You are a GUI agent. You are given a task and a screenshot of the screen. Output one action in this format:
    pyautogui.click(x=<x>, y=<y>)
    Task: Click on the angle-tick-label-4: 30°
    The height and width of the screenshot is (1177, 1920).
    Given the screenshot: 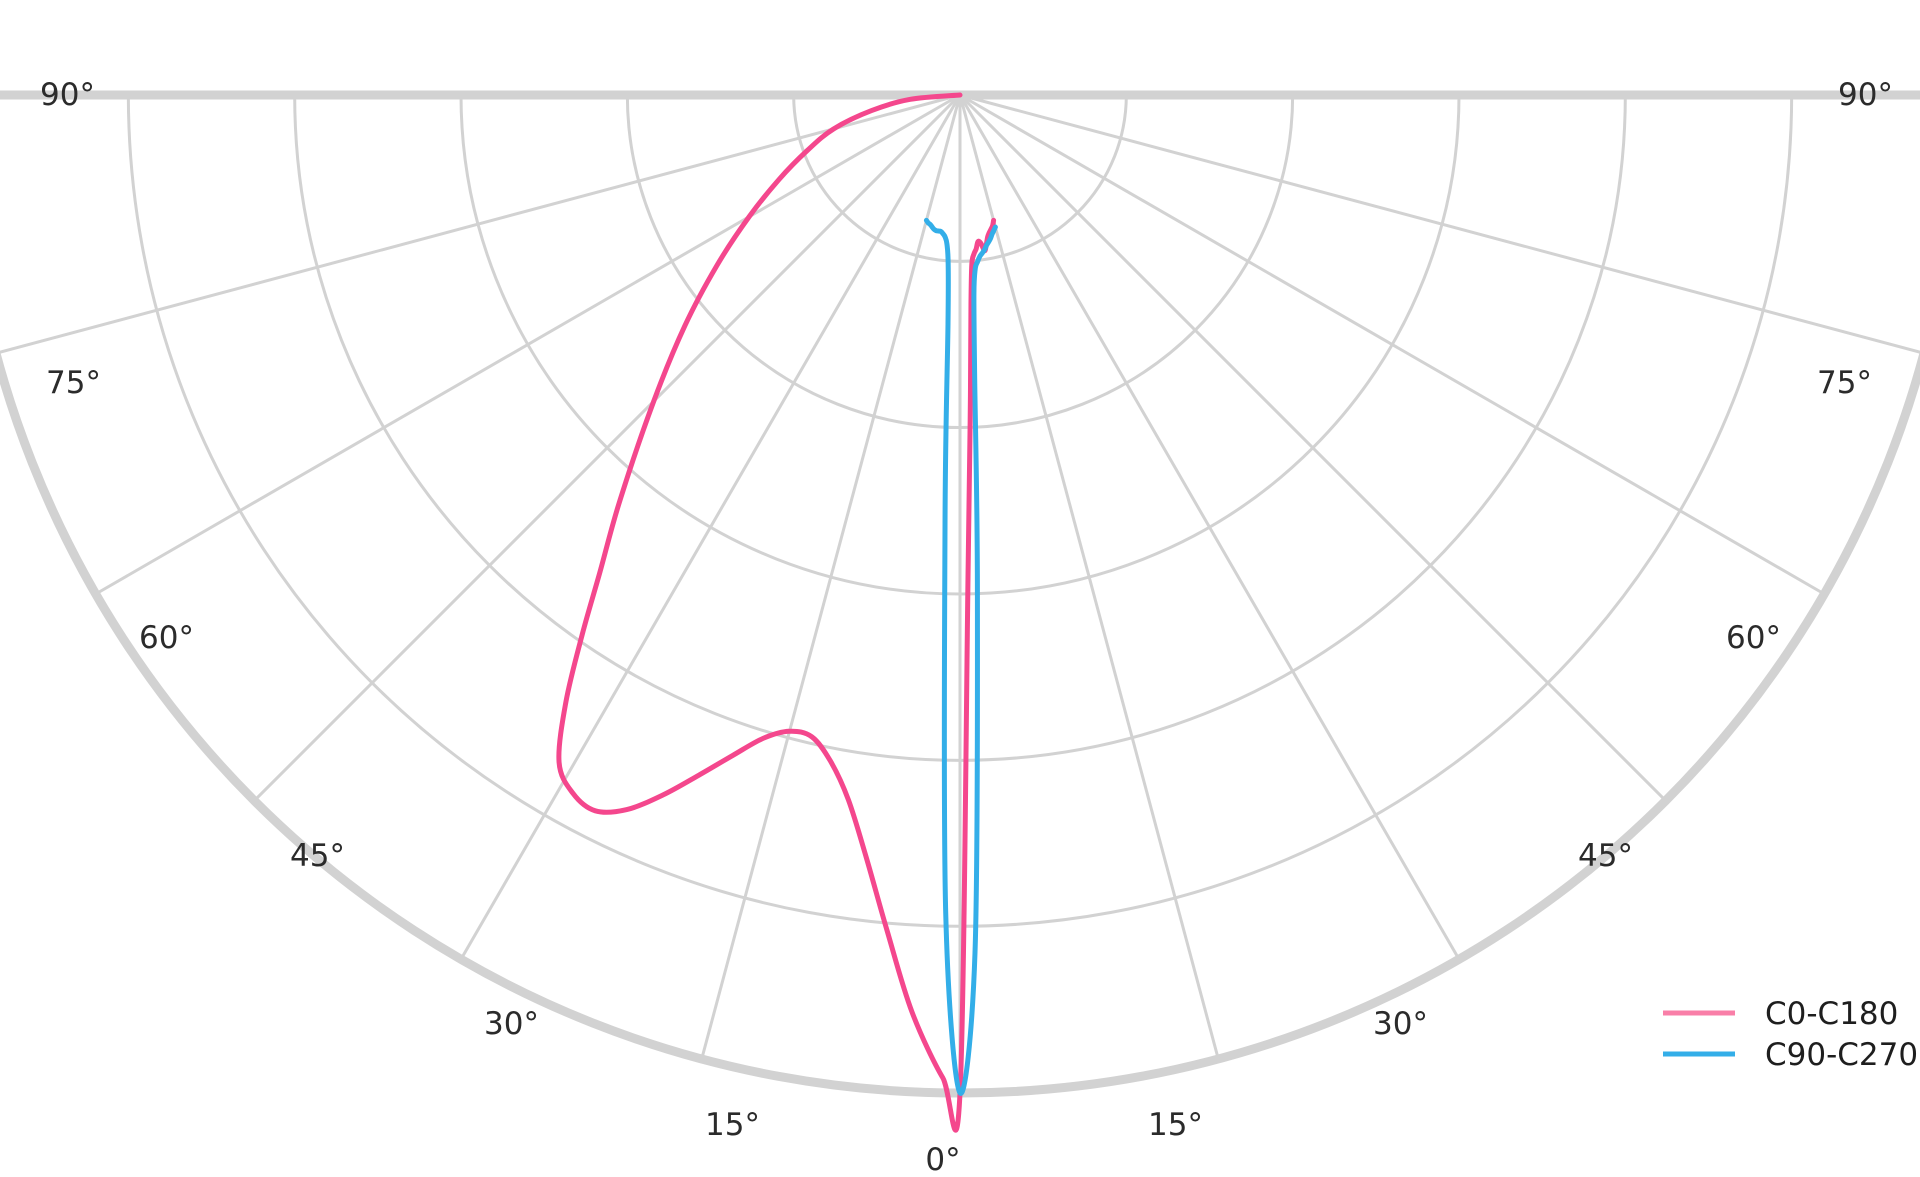 What is the action you would take?
    pyautogui.click(x=511, y=1024)
    